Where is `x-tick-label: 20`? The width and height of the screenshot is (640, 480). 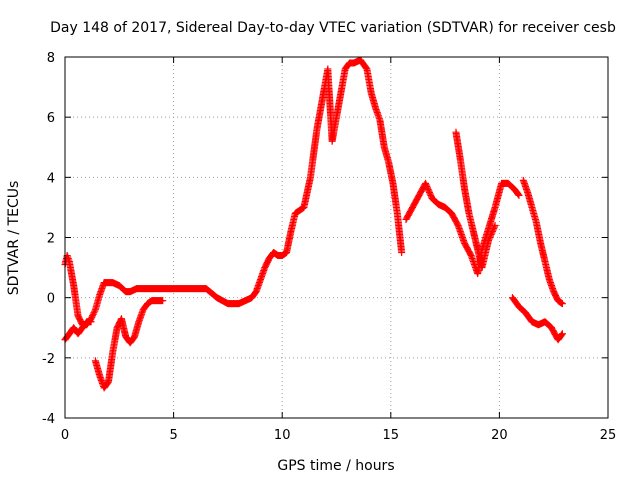
x-tick-label: 20 is located at coordinates (499, 435).